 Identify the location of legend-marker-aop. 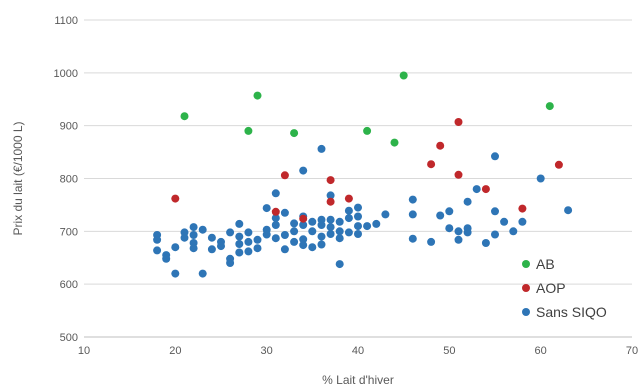
(526, 288).